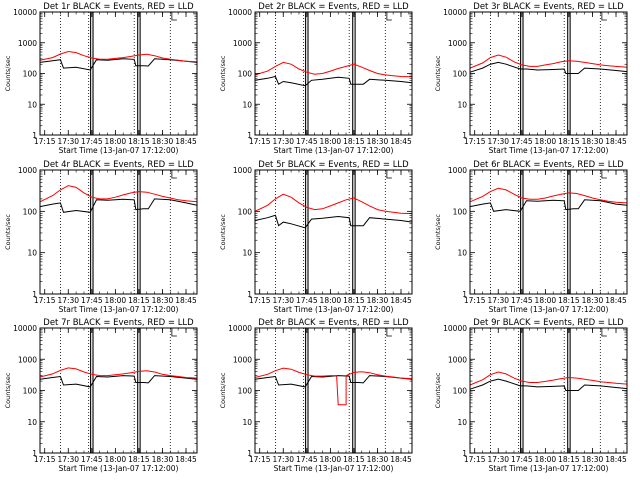  Describe the element at coordinates (548, 323) in the screenshot. I see `panel-title: Det 9r BLACK = Events, RED = LLD` at that location.